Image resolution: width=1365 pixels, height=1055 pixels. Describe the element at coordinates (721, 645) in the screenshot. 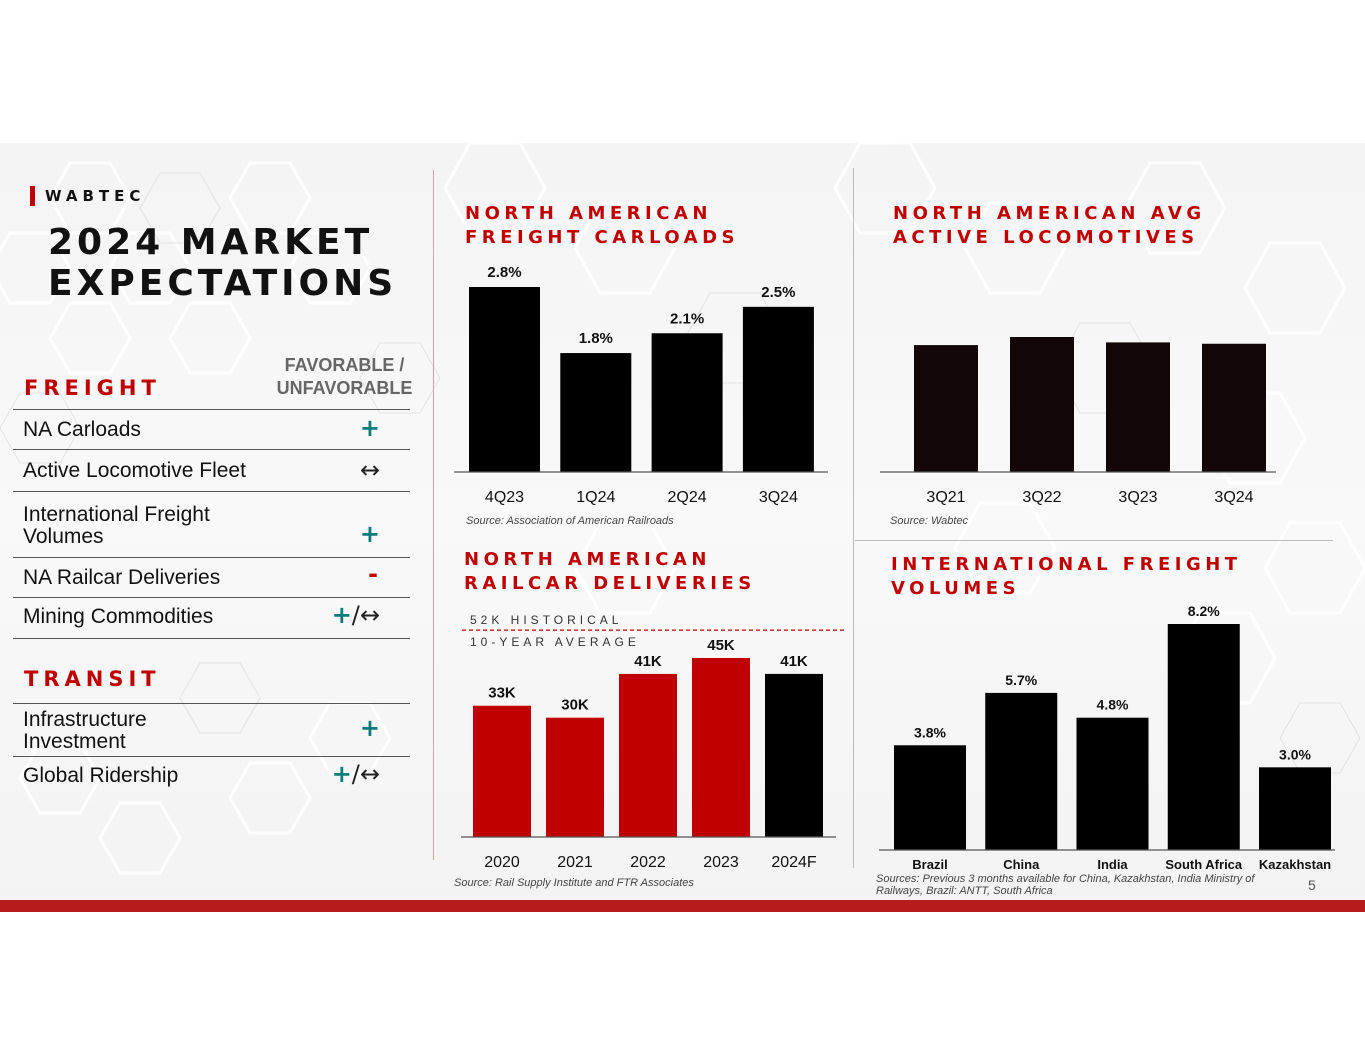

I see `railcars-data-label: 45K` at that location.